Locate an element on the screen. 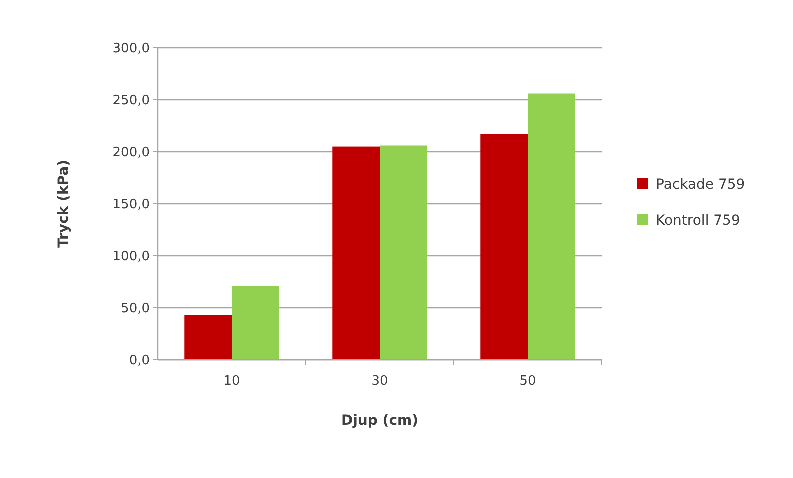  y-tick-label: 150,0 is located at coordinates (131, 205).